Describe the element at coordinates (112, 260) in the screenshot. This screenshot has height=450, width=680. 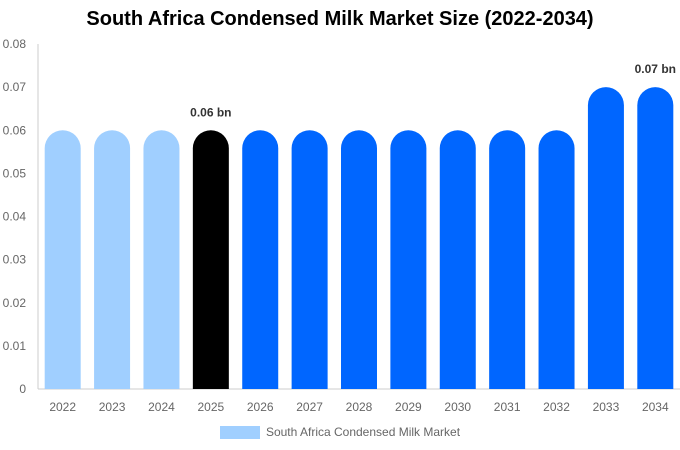
I see `bar-2023` at that location.